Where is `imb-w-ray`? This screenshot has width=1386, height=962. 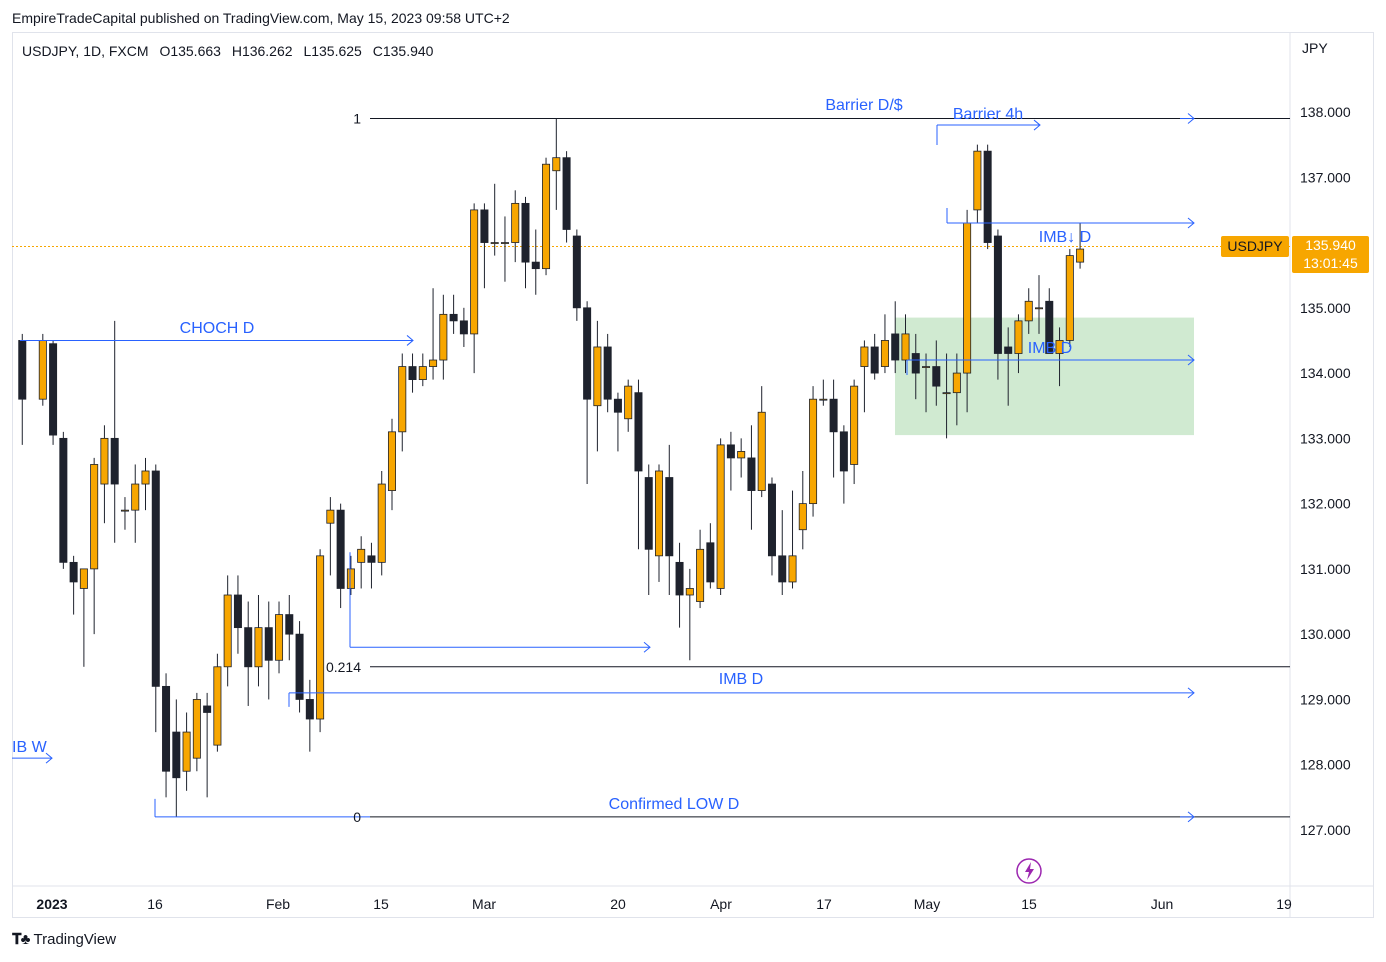 imb-w-ray is located at coordinates (32, 758).